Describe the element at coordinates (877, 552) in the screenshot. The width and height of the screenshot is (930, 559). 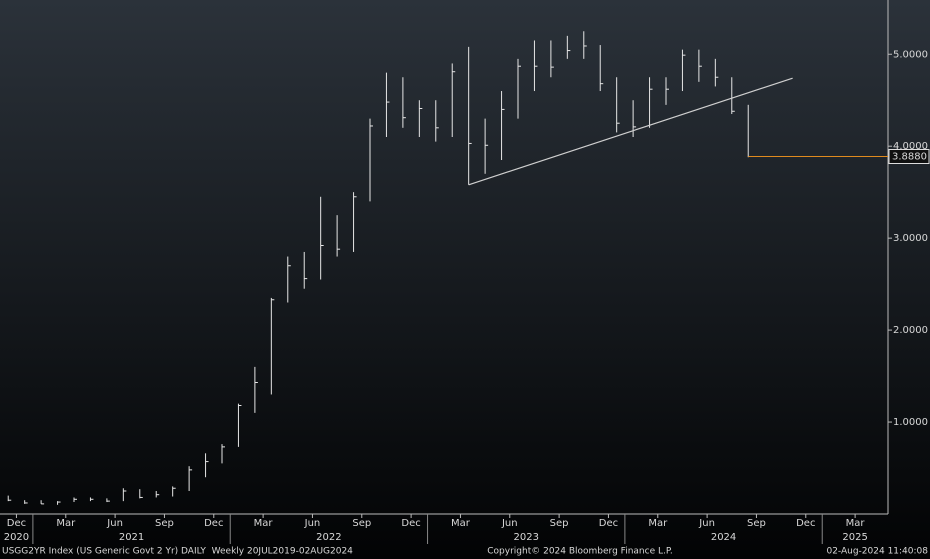
I see `footer-right: 02-Aug-2024 11:40:08` at that location.